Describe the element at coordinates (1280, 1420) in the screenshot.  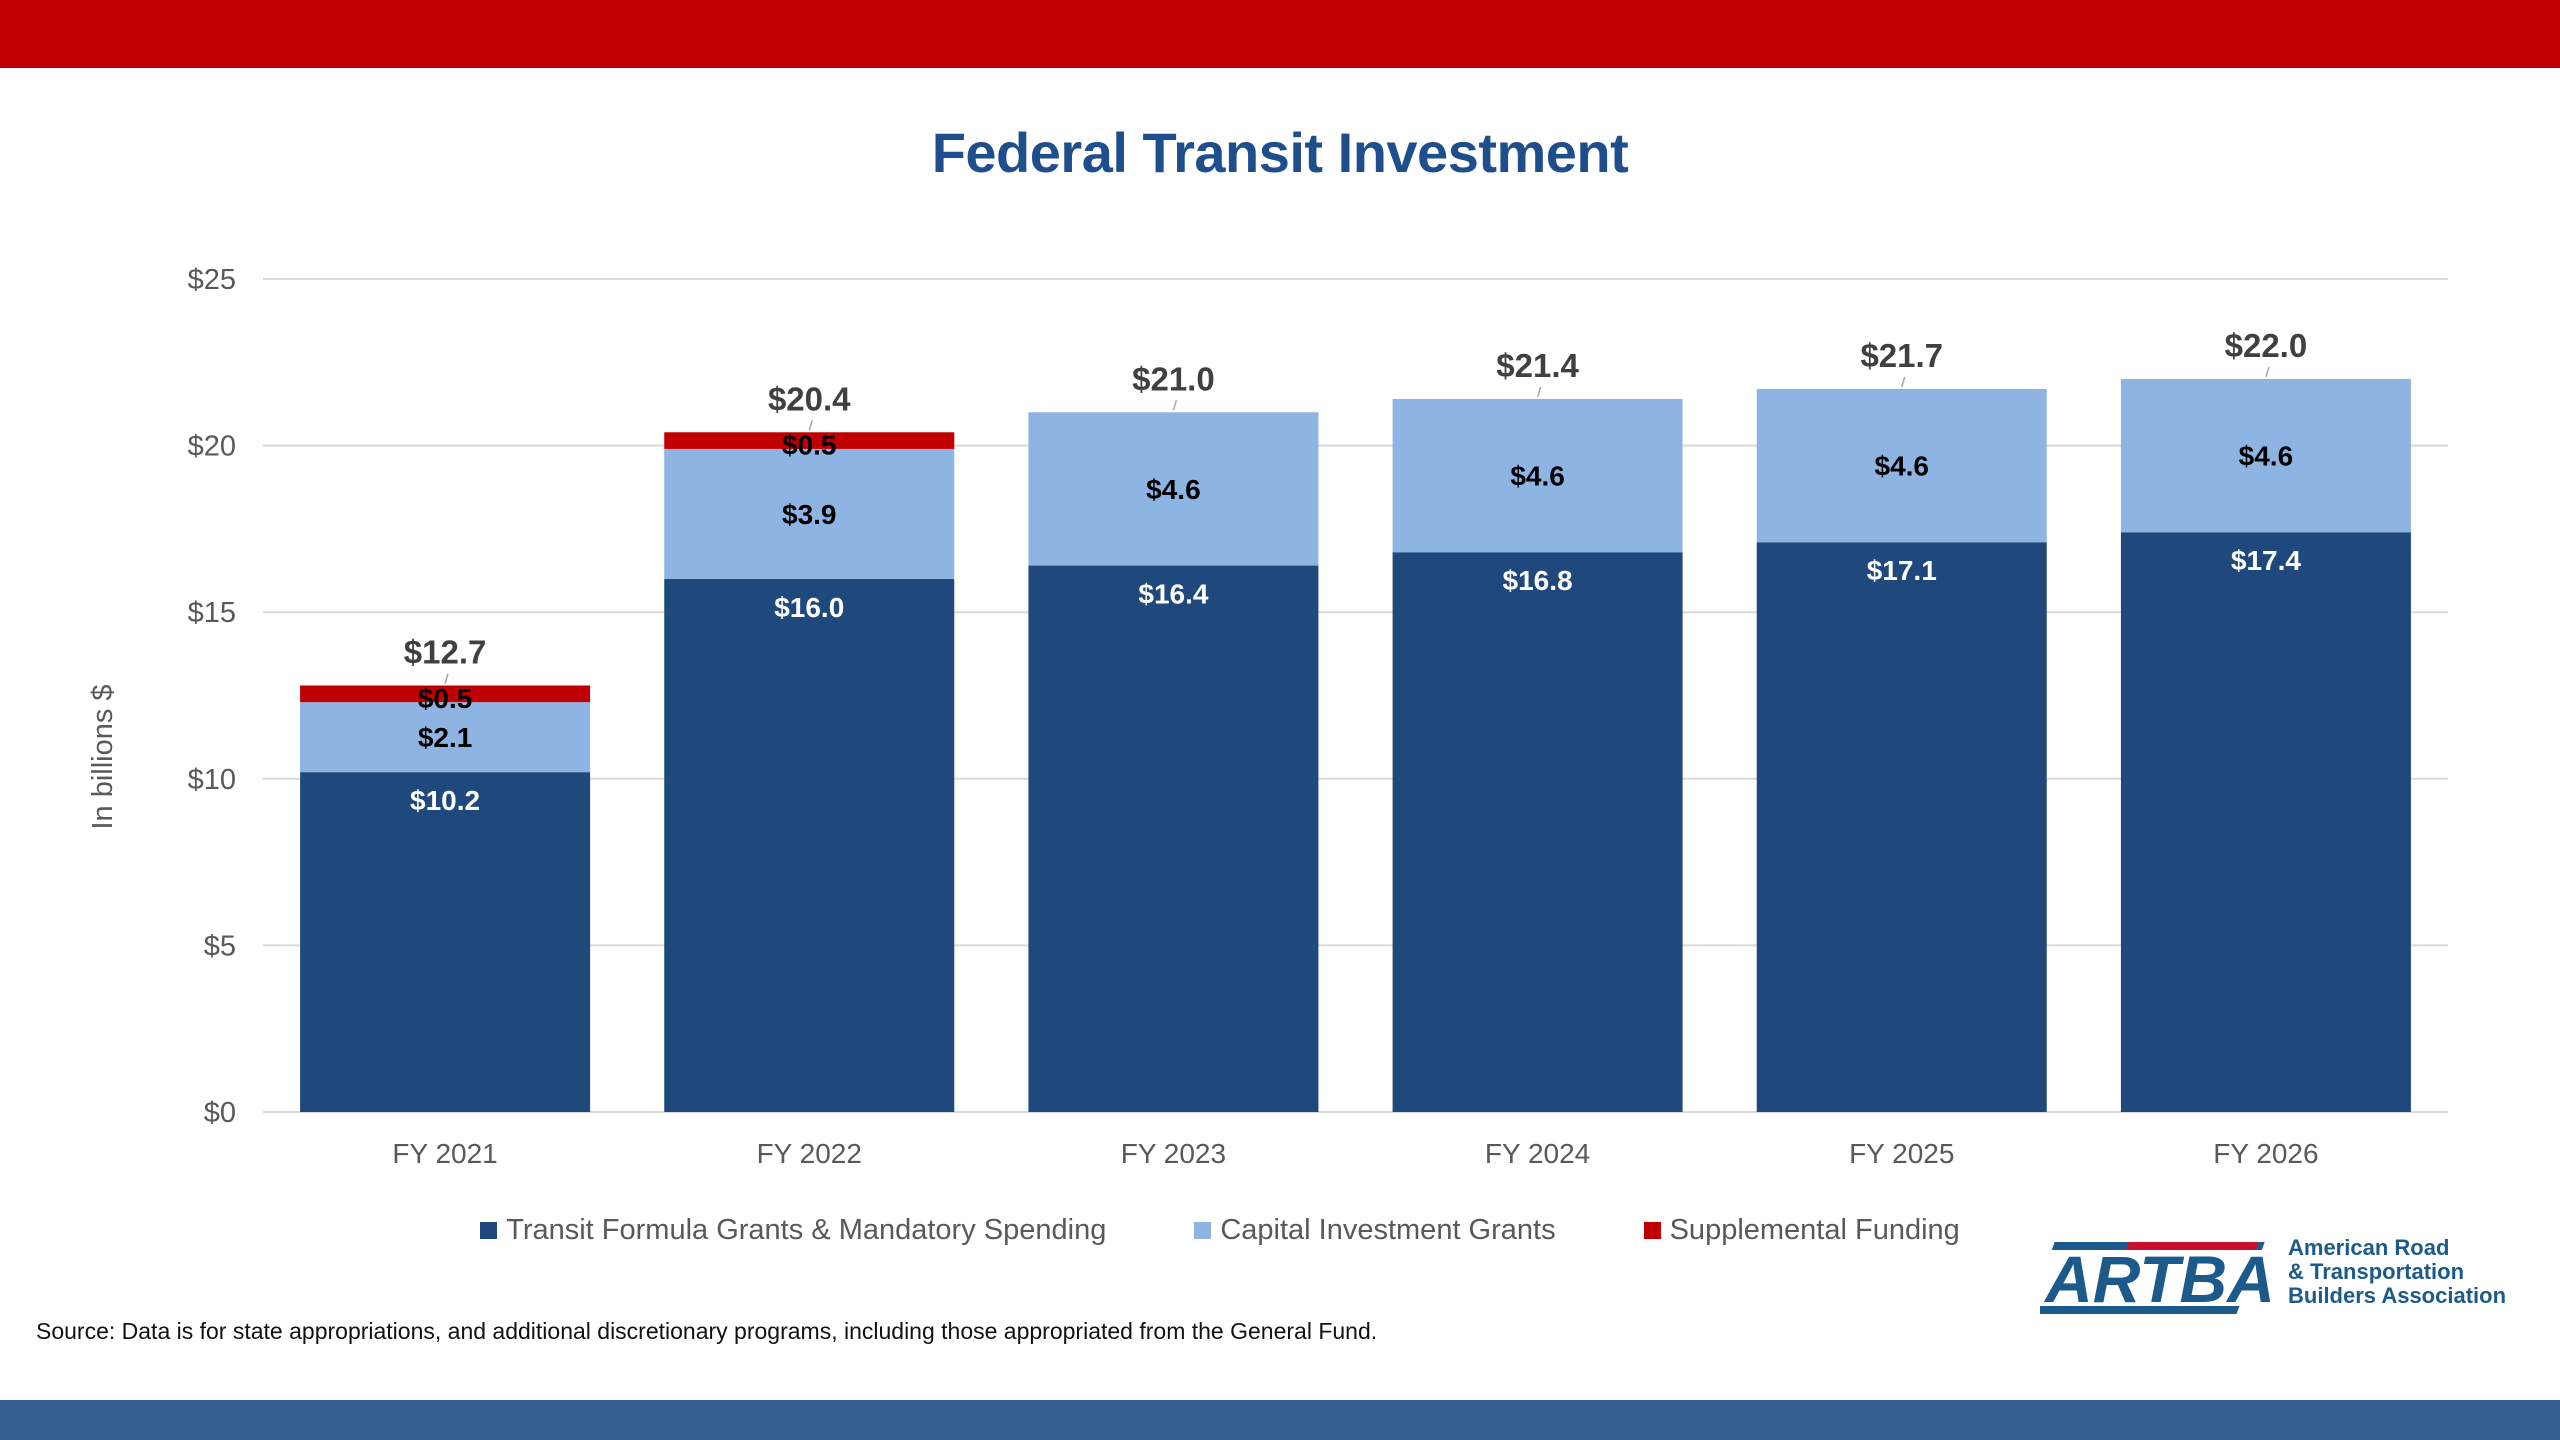
I see `bottom-accent-bar` at that location.